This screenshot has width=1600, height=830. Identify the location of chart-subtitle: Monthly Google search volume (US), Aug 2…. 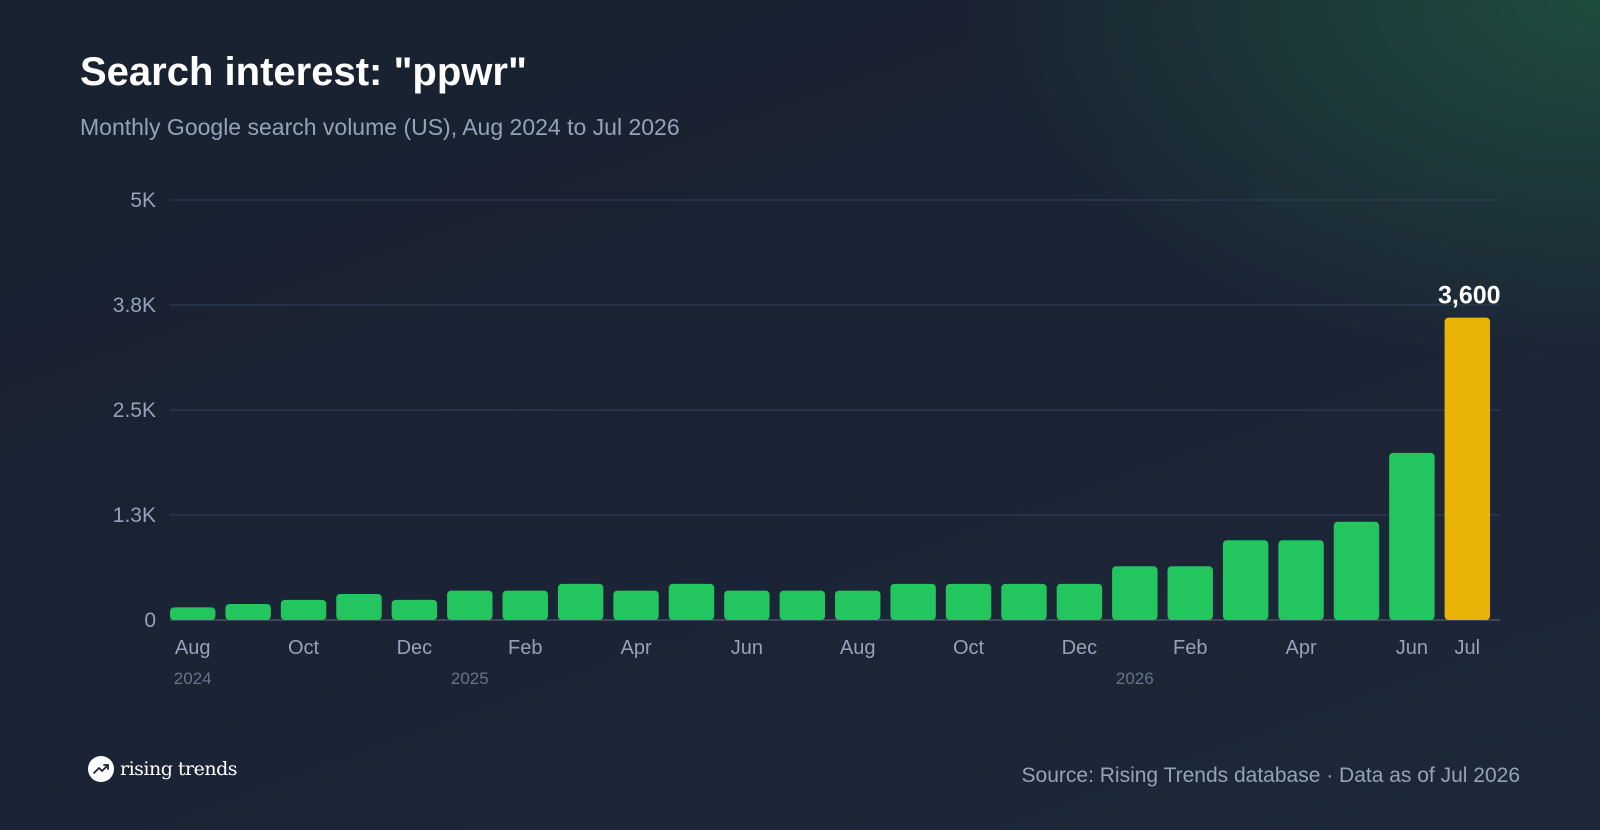
(380, 127).